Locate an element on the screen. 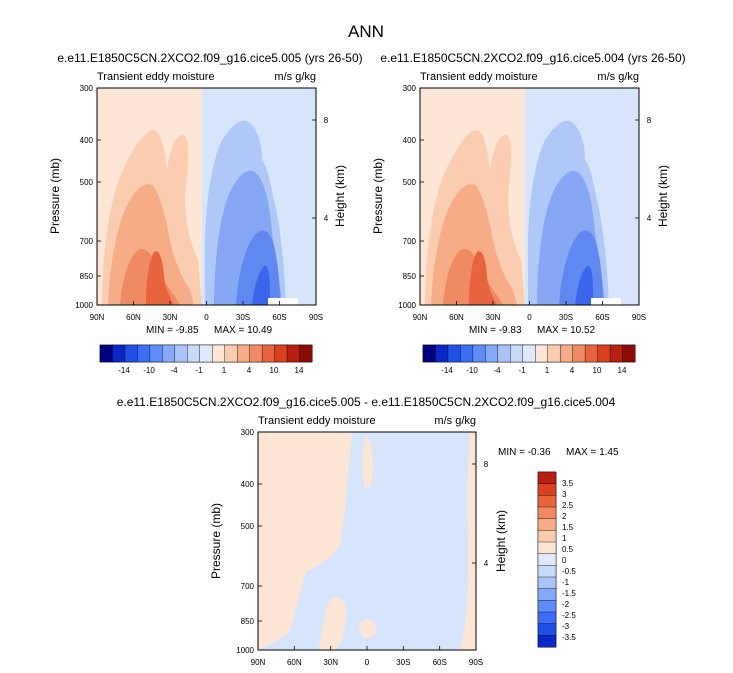 This screenshot has width=733, height=673. panel-1-right-label: m/s g/kg is located at coordinates (295, 77).